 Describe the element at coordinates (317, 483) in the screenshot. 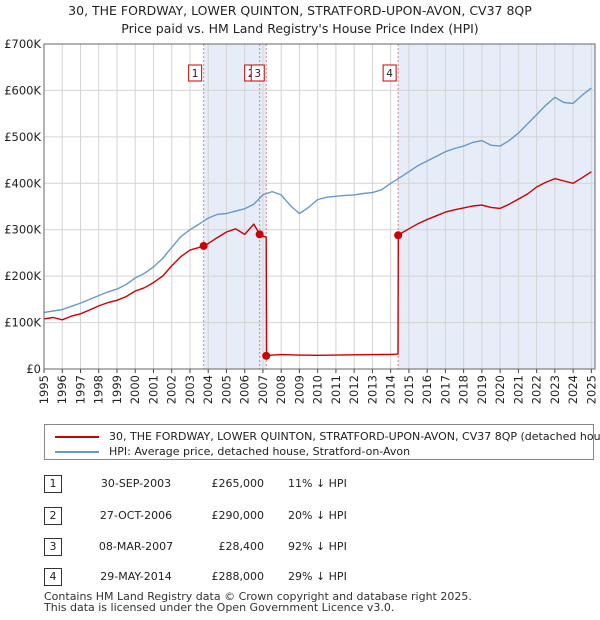

I see `sale-hpi-diff: 11% ↓ HPI` at that location.